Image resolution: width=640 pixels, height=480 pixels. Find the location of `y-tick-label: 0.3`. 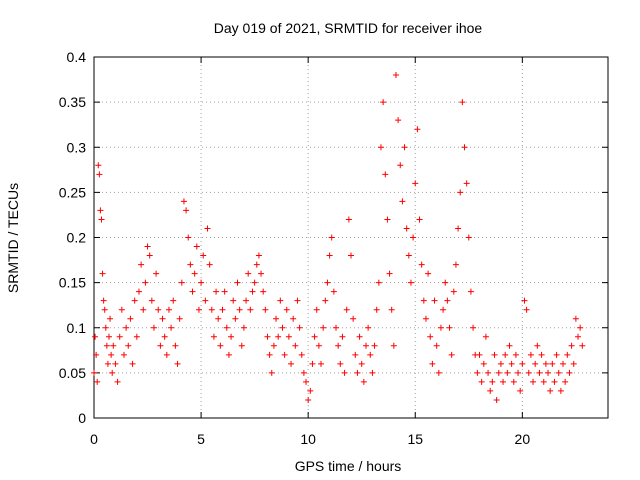

y-tick-label: 0.3 is located at coordinates (77, 147).